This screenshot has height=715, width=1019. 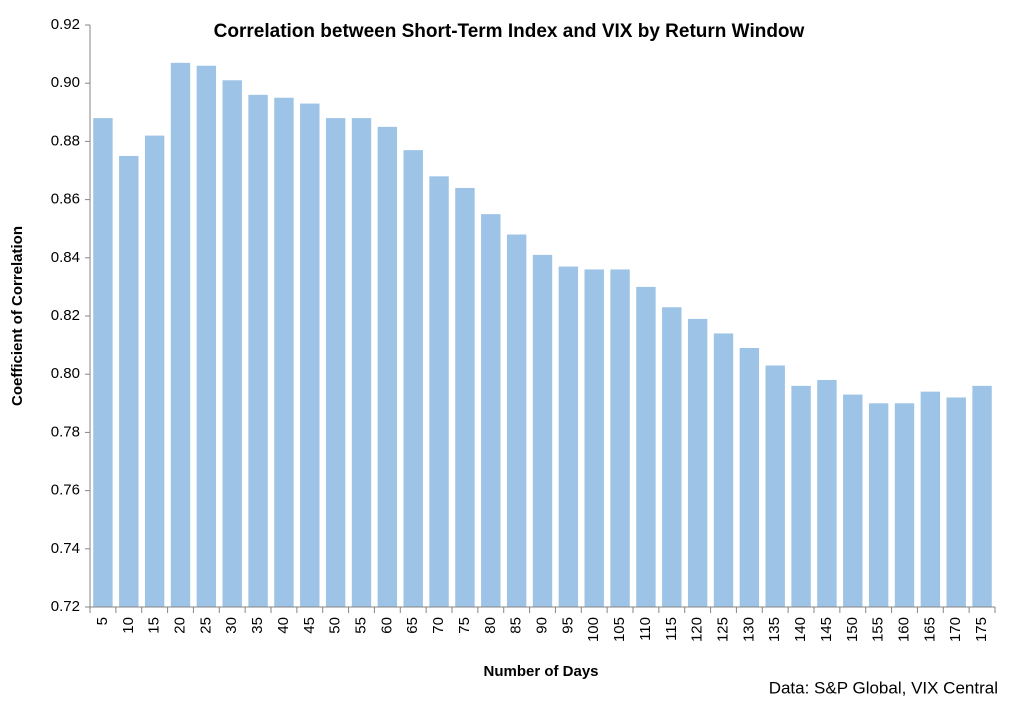 I want to click on x-tick-label: 25, so click(x=205, y=625).